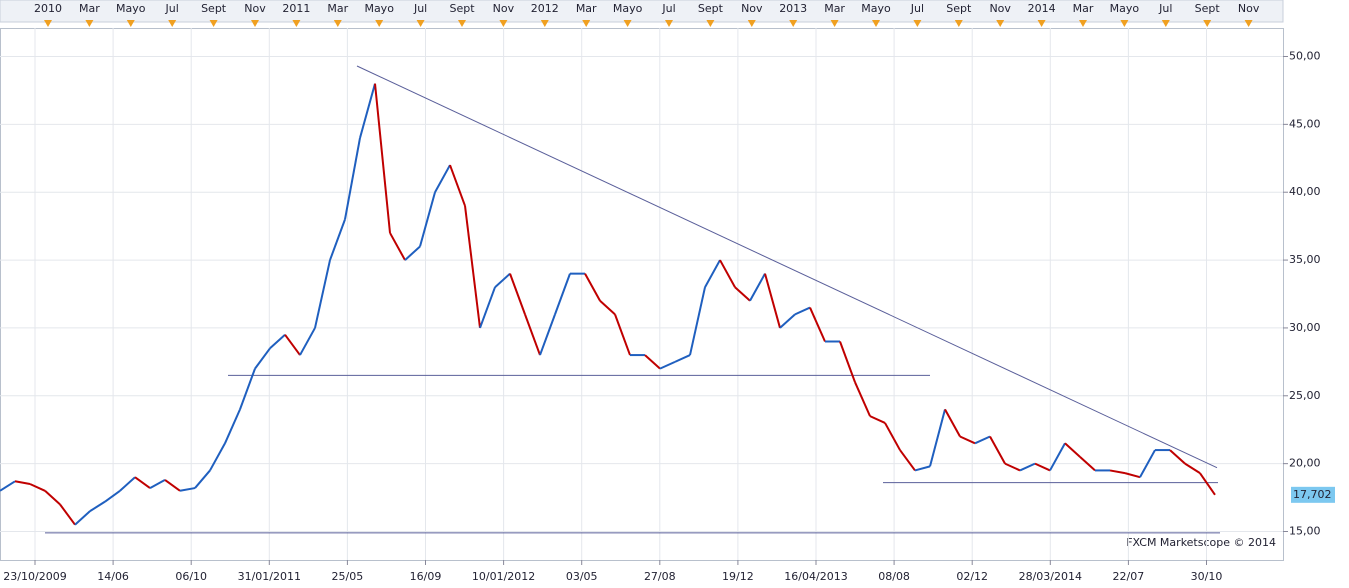  What do you see at coordinates (545, 8) in the screenshot?
I see `top-axis-label: 2012` at bounding box center [545, 8].